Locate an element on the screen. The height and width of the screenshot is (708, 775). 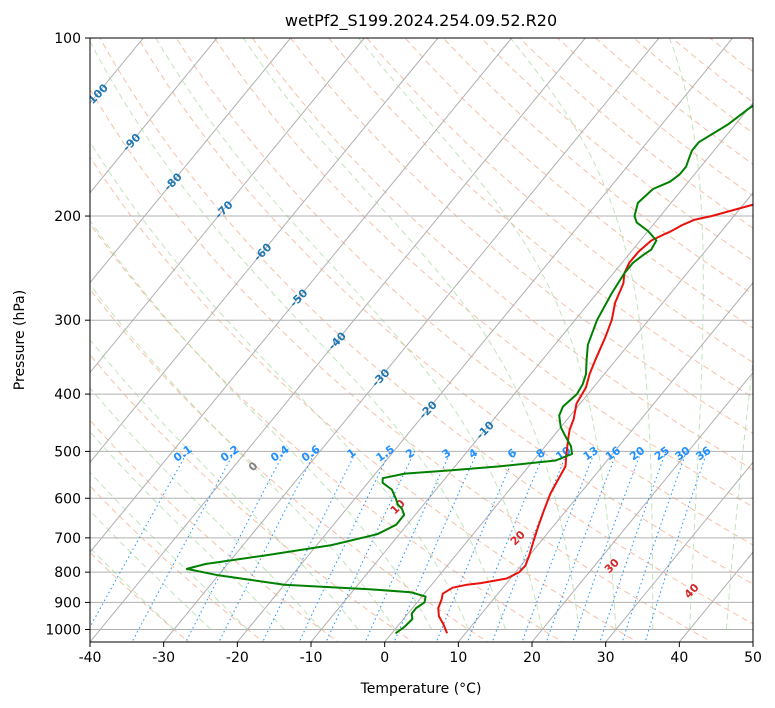
dry-adiabat-label: -50 is located at coordinates (298, 297).